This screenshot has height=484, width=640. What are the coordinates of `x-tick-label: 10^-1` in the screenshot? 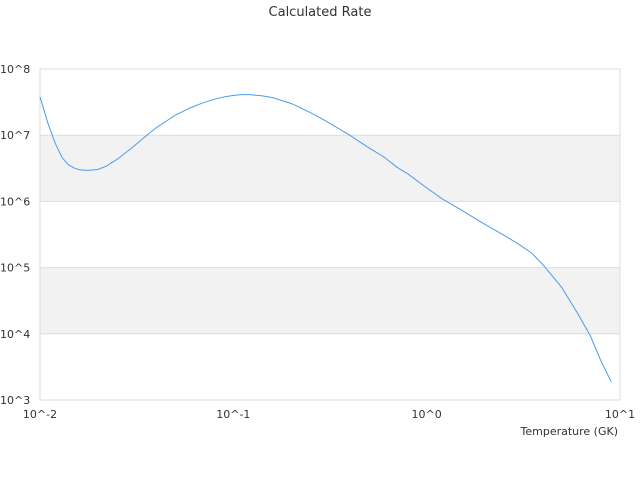 It's located at (233, 414).